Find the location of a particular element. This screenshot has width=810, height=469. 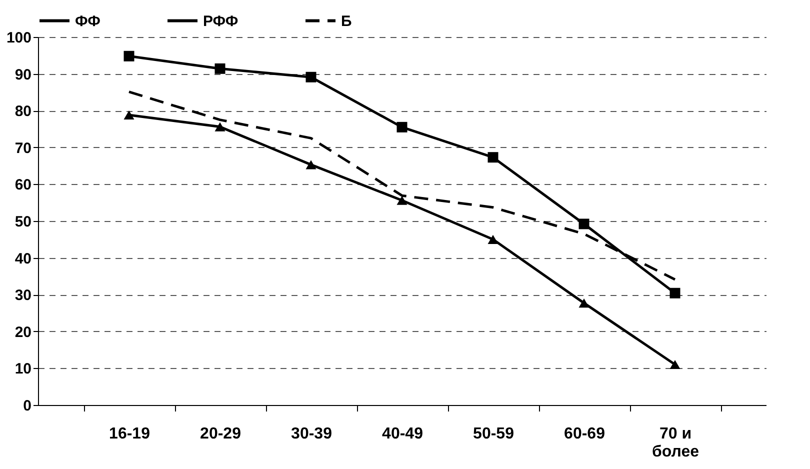

y-tick-label: 50 is located at coordinates (23, 222).